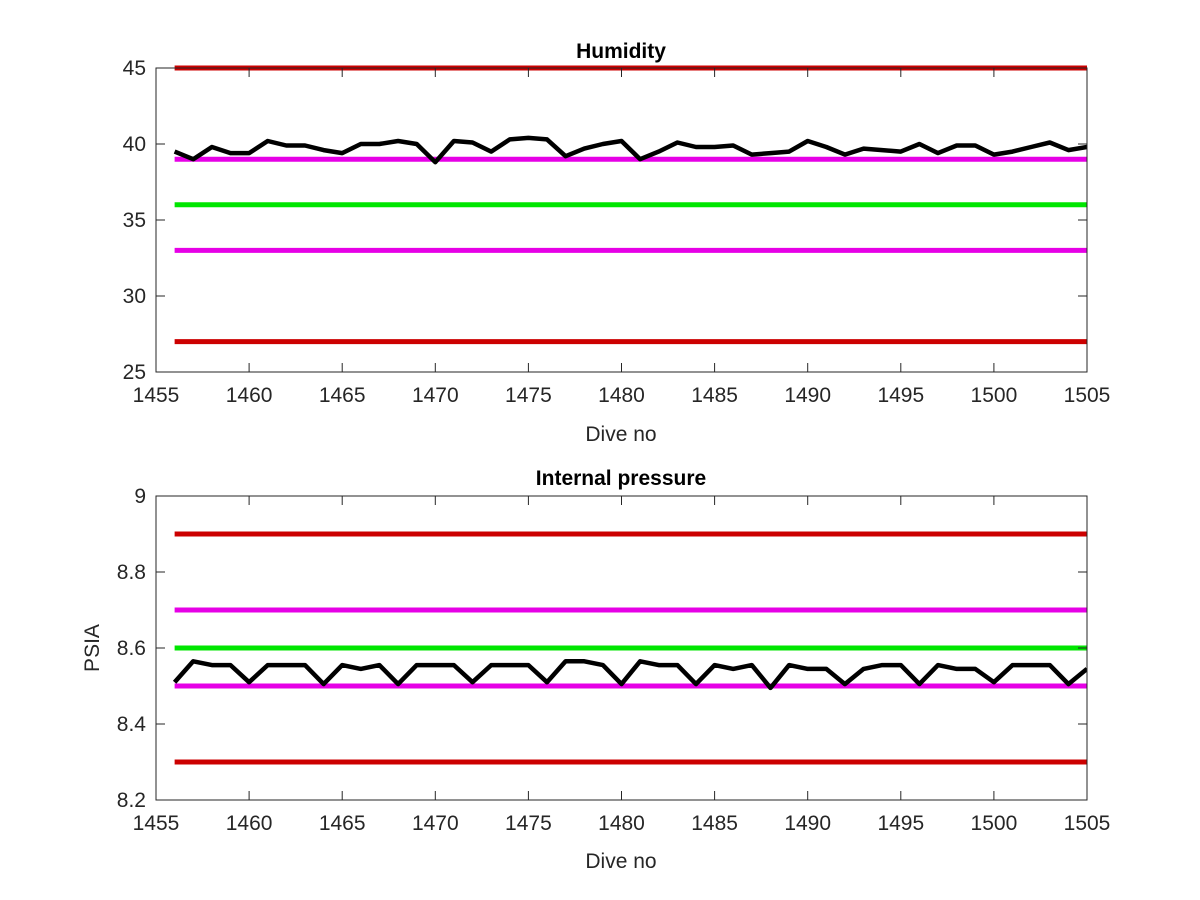 This screenshot has width=1200, height=900. What do you see at coordinates (134, 296) in the screenshot?
I see `humidity-y-tick-label: 30` at bounding box center [134, 296].